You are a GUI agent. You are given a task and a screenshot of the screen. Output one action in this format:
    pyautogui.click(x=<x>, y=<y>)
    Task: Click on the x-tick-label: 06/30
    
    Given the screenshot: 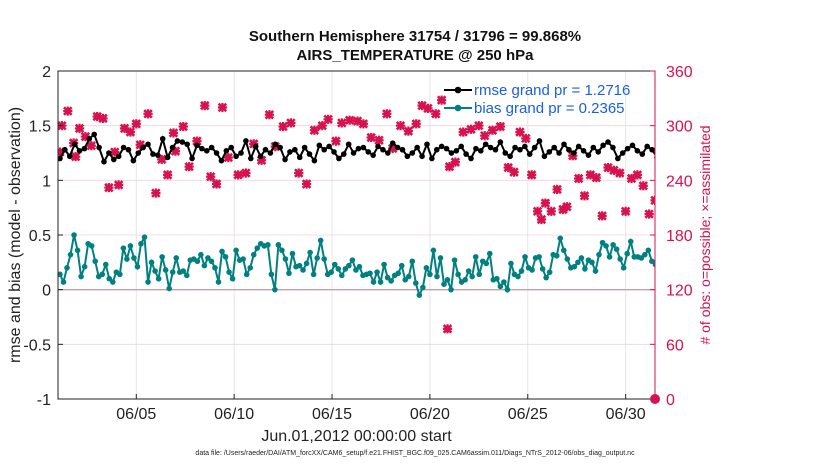 What is the action you would take?
    pyautogui.click(x=626, y=414)
    